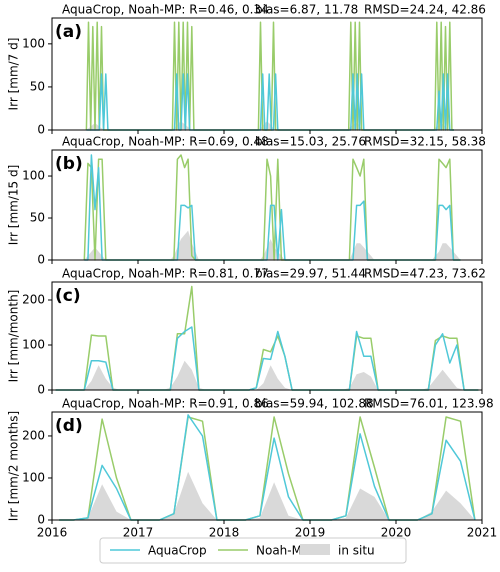 Image resolution: width=500 pixels, height=572 pixels. What do you see at coordinates (165, 142) in the screenshot?
I see `panel-stats: AquaCrop, Noah-MP: R=0.69, 0.48` at bounding box center [165, 142].